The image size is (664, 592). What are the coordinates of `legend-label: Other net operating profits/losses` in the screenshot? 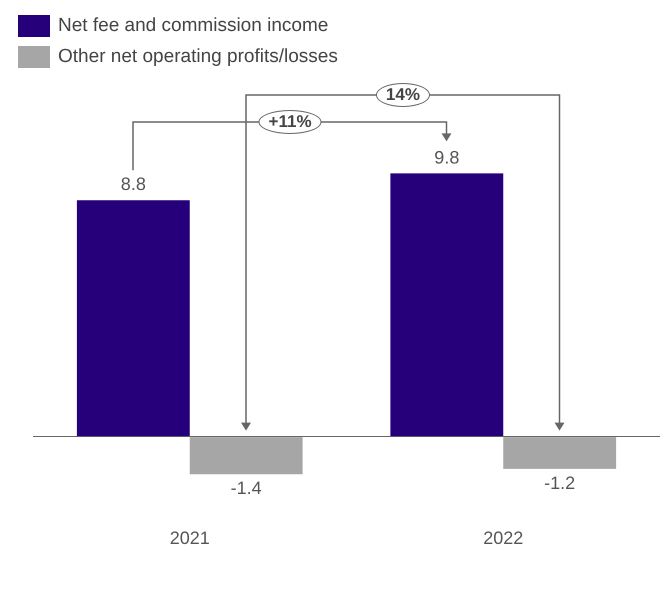 It's located at (198, 57).